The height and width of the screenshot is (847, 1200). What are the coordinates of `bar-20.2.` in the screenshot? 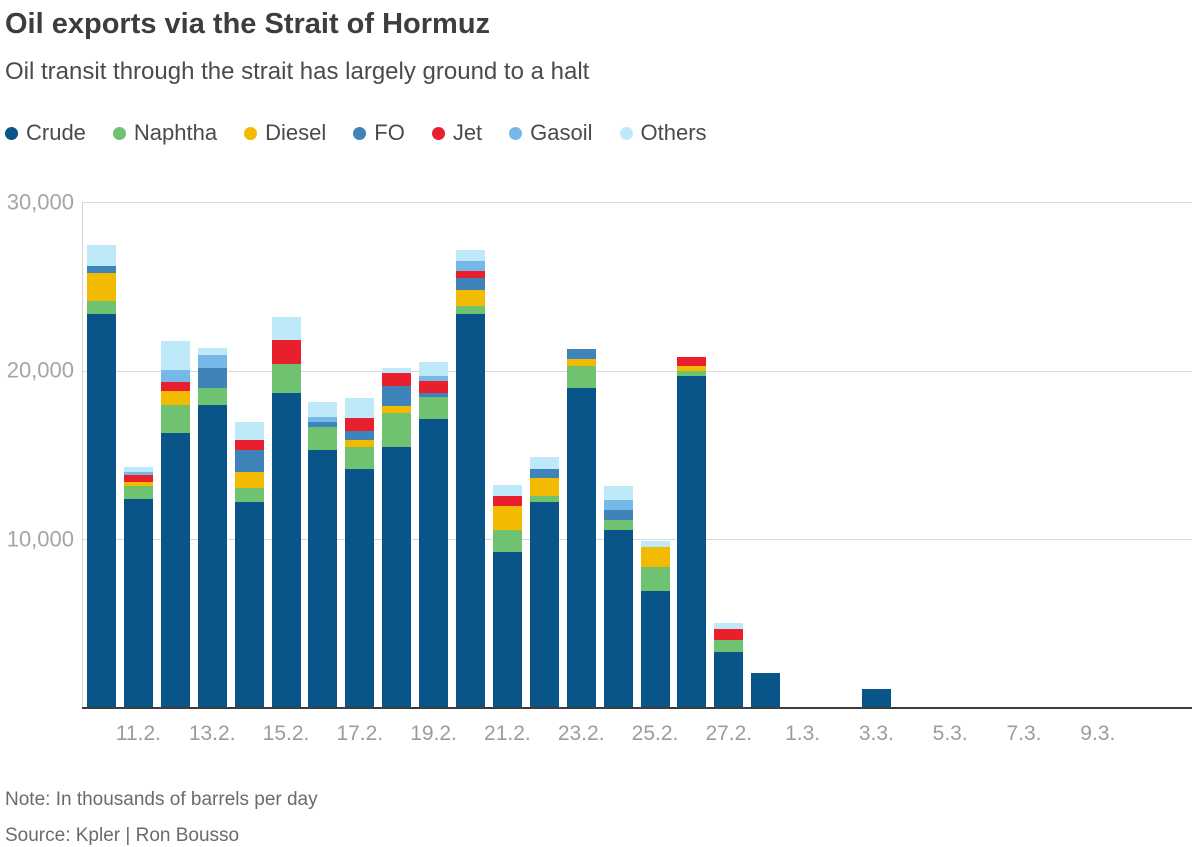 It's located at (470, 479).